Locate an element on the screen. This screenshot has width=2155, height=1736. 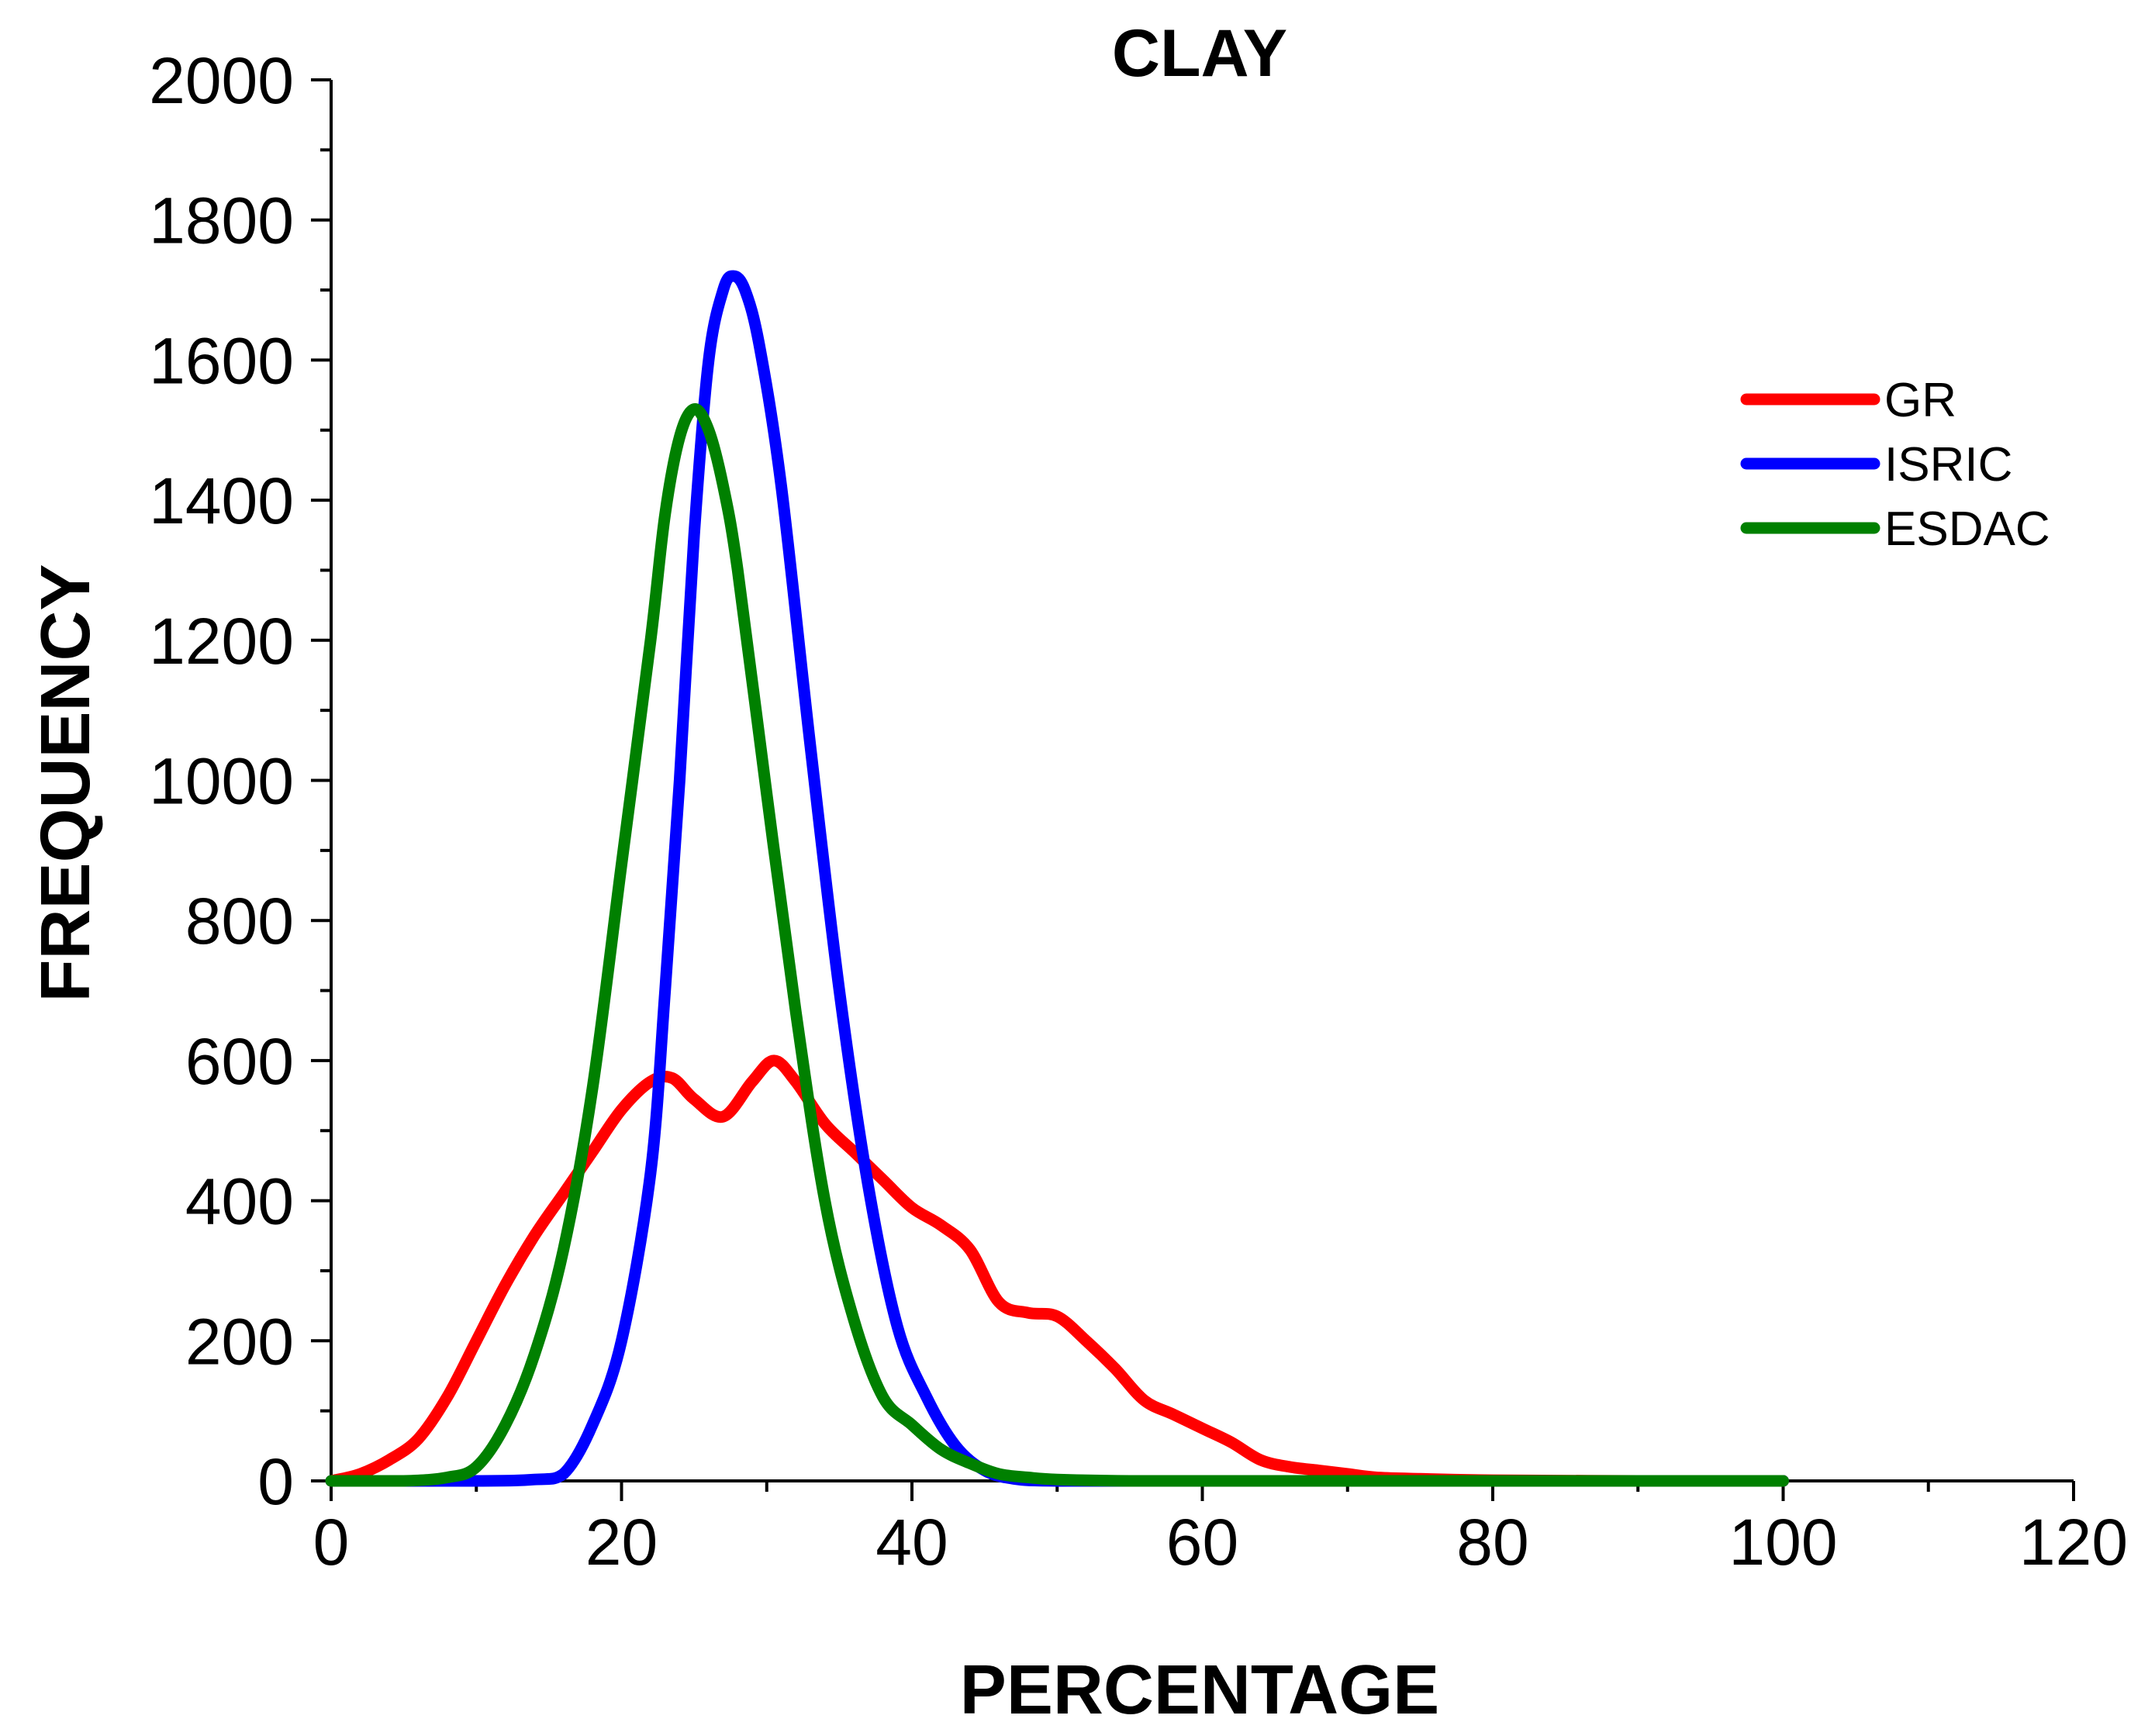
y-tick-label: 1200 is located at coordinates (221, 641).